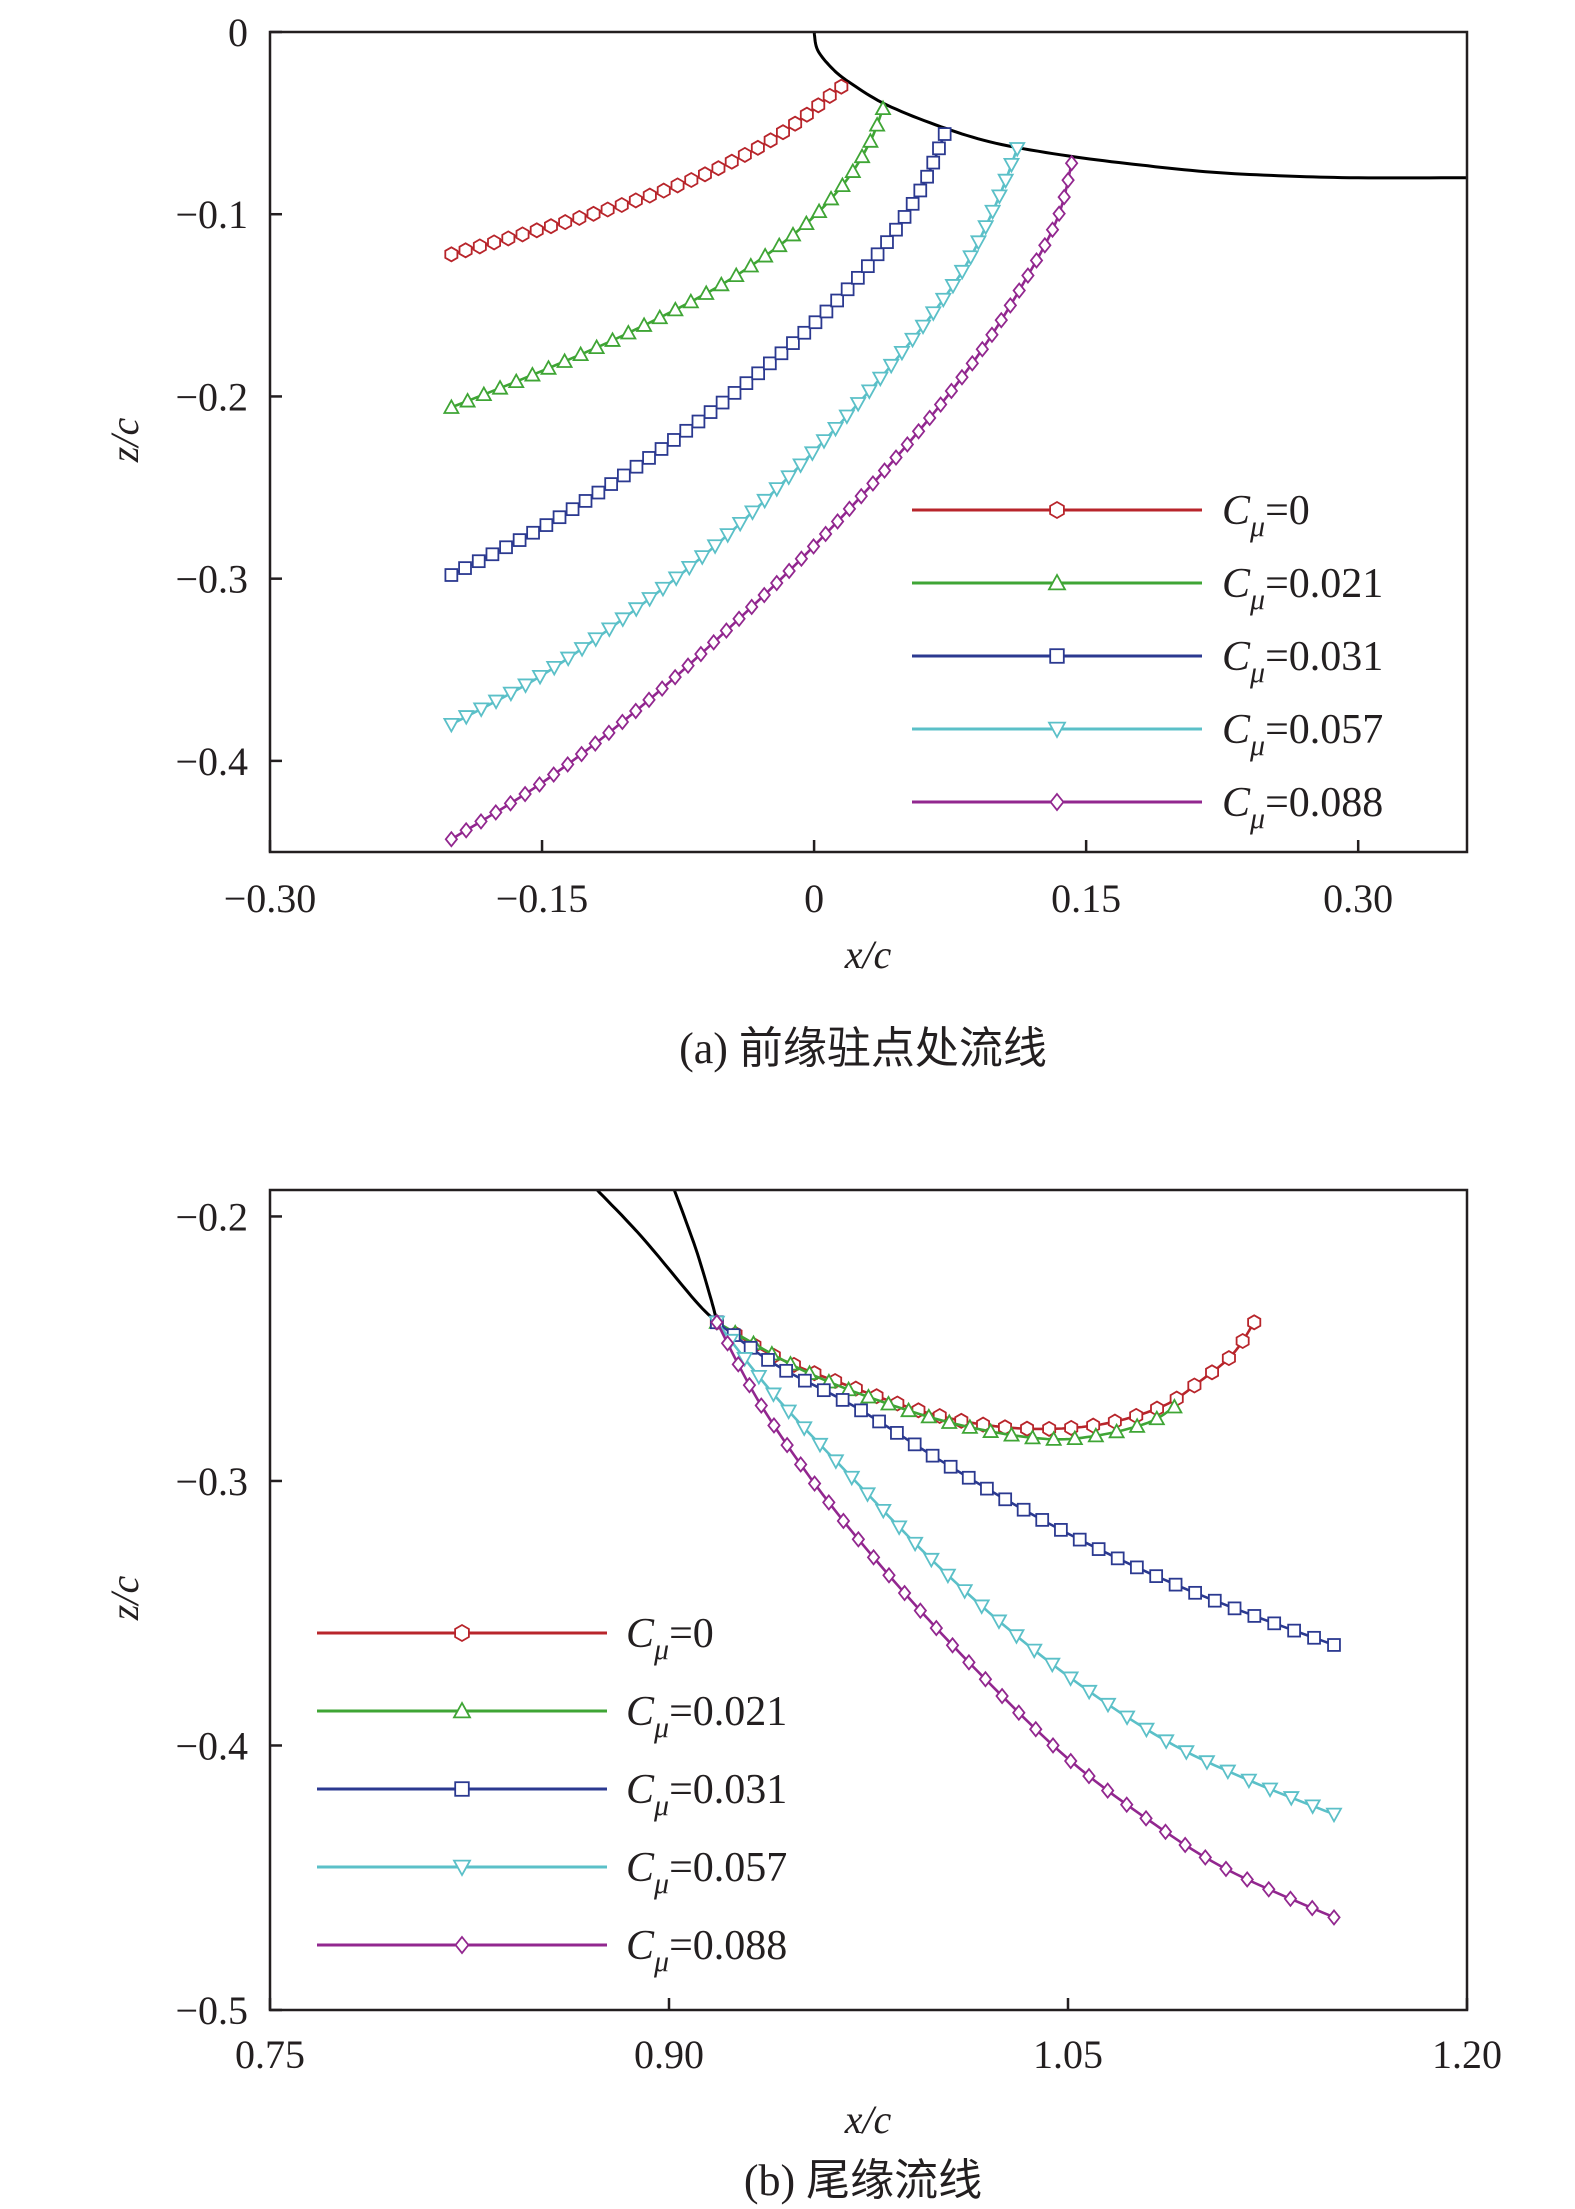  What do you see at coordinates (1266, 515) in the screenshot?
I see `panel-a-legend-label: Cμ=0` at bounding box center [1266, 515].